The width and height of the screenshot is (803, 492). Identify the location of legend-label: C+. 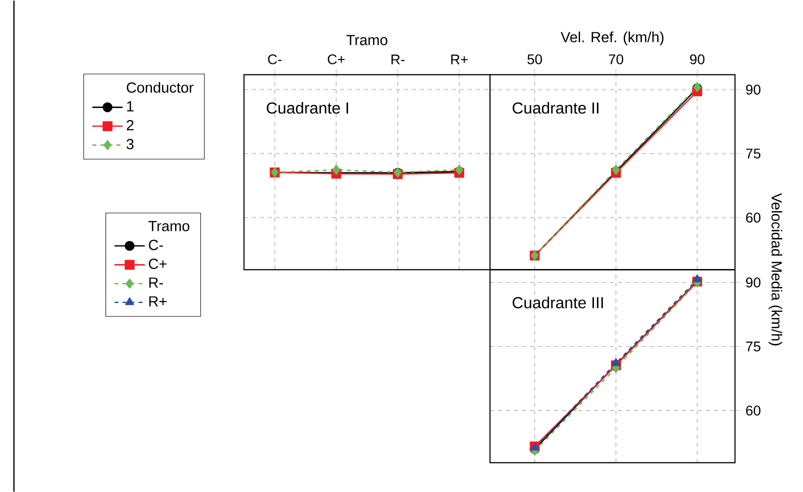
(157, 263).